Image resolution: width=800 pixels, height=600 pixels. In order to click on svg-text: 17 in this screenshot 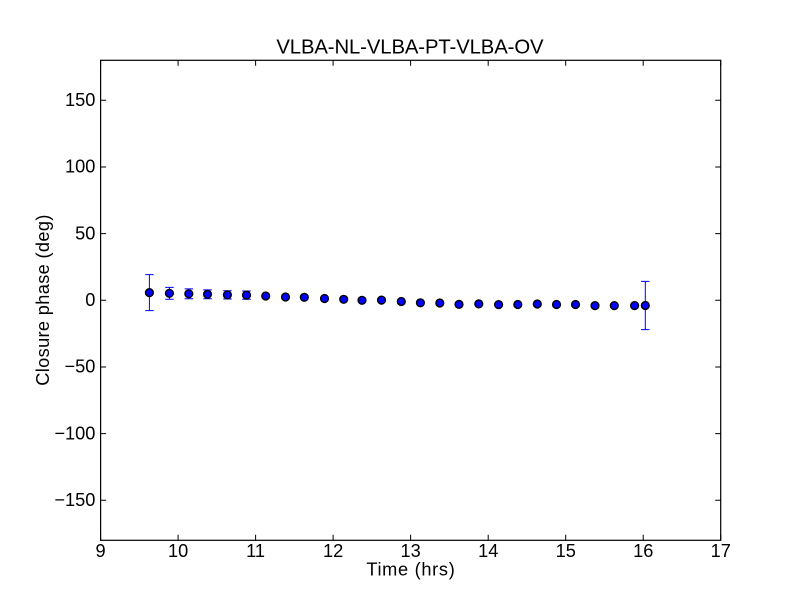, I will do `click(721, 551)`.